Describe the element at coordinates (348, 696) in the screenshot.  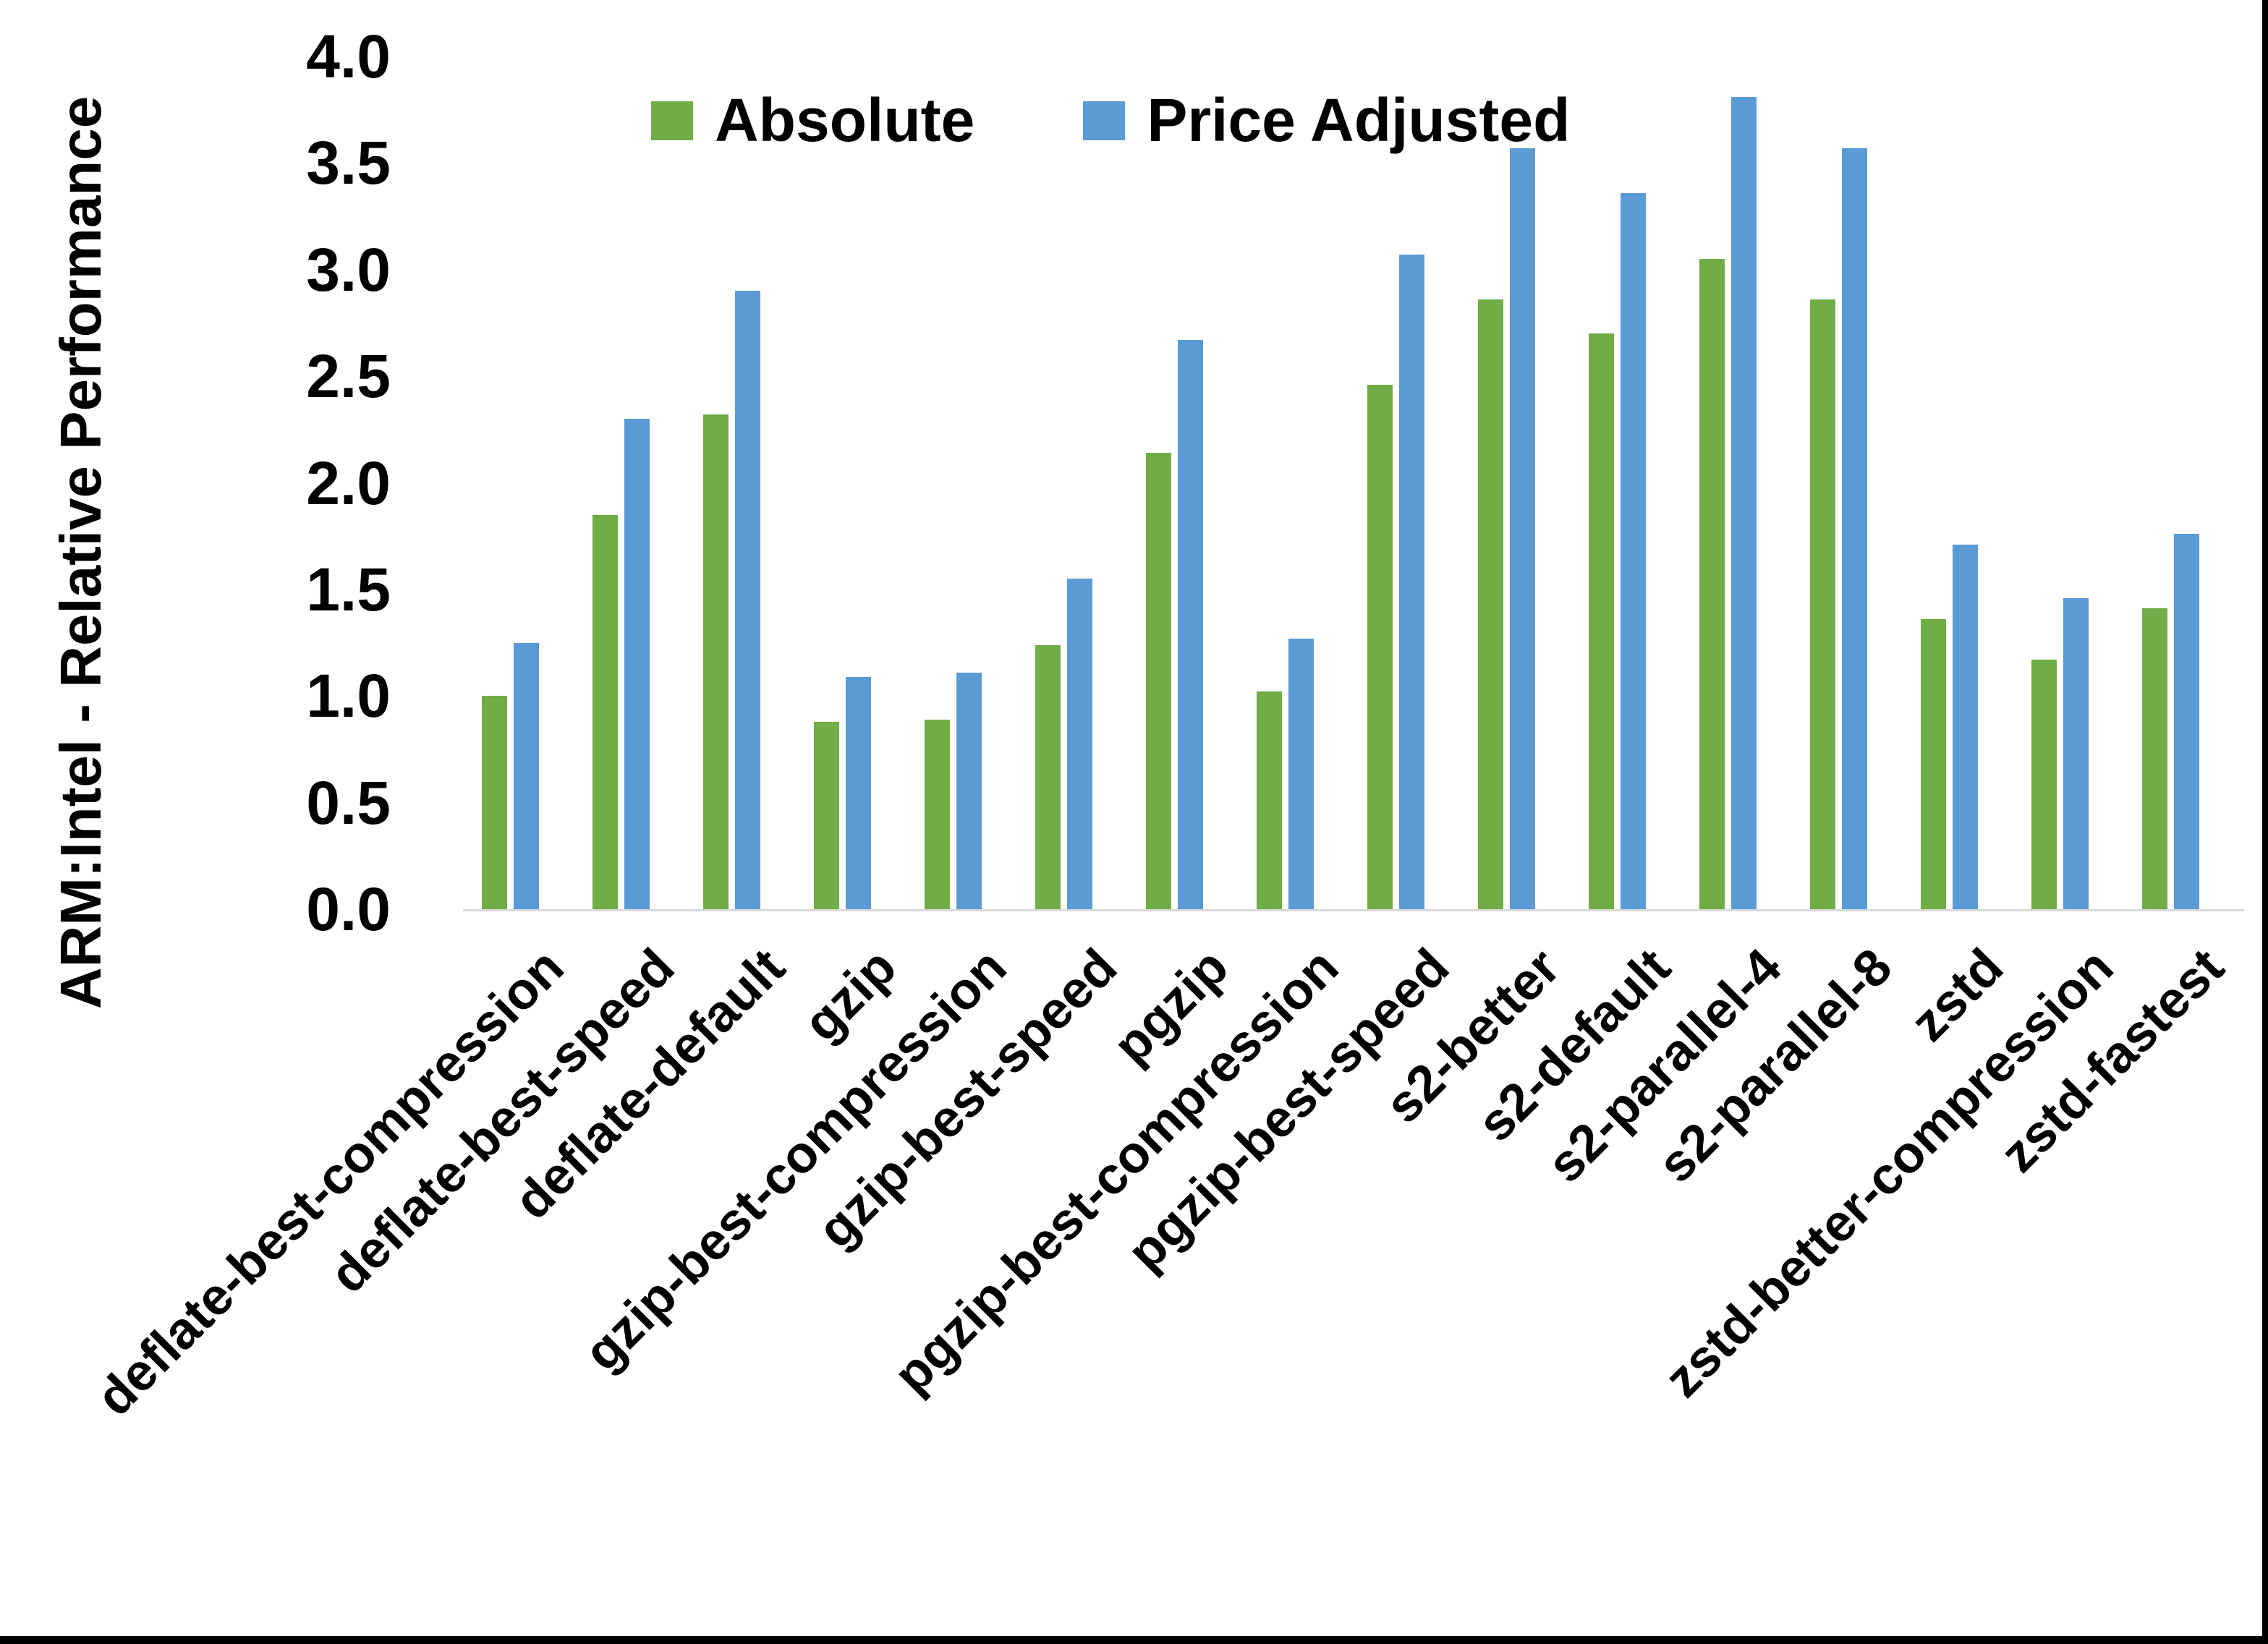
I see `y-tick-label: 1.0` at that location.